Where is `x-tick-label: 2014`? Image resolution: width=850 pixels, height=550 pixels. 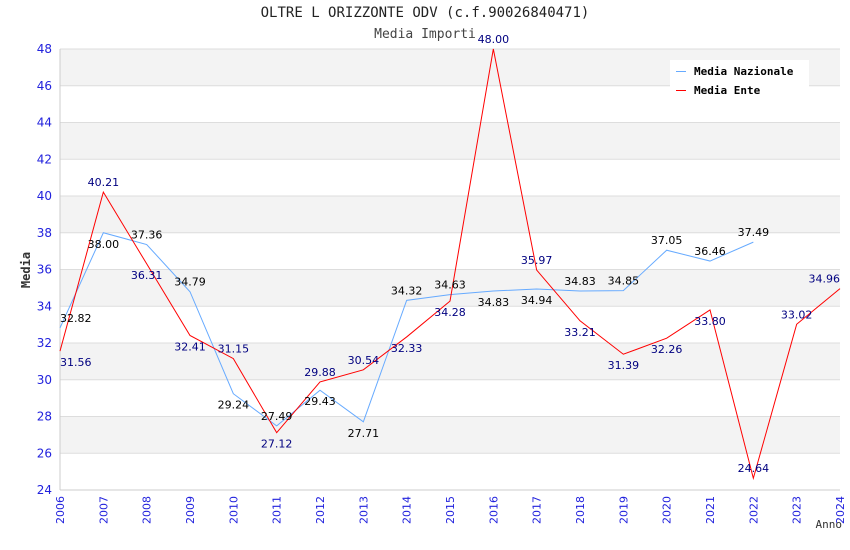
x-tick-label: 2014 is located at coordinates (407, 510).